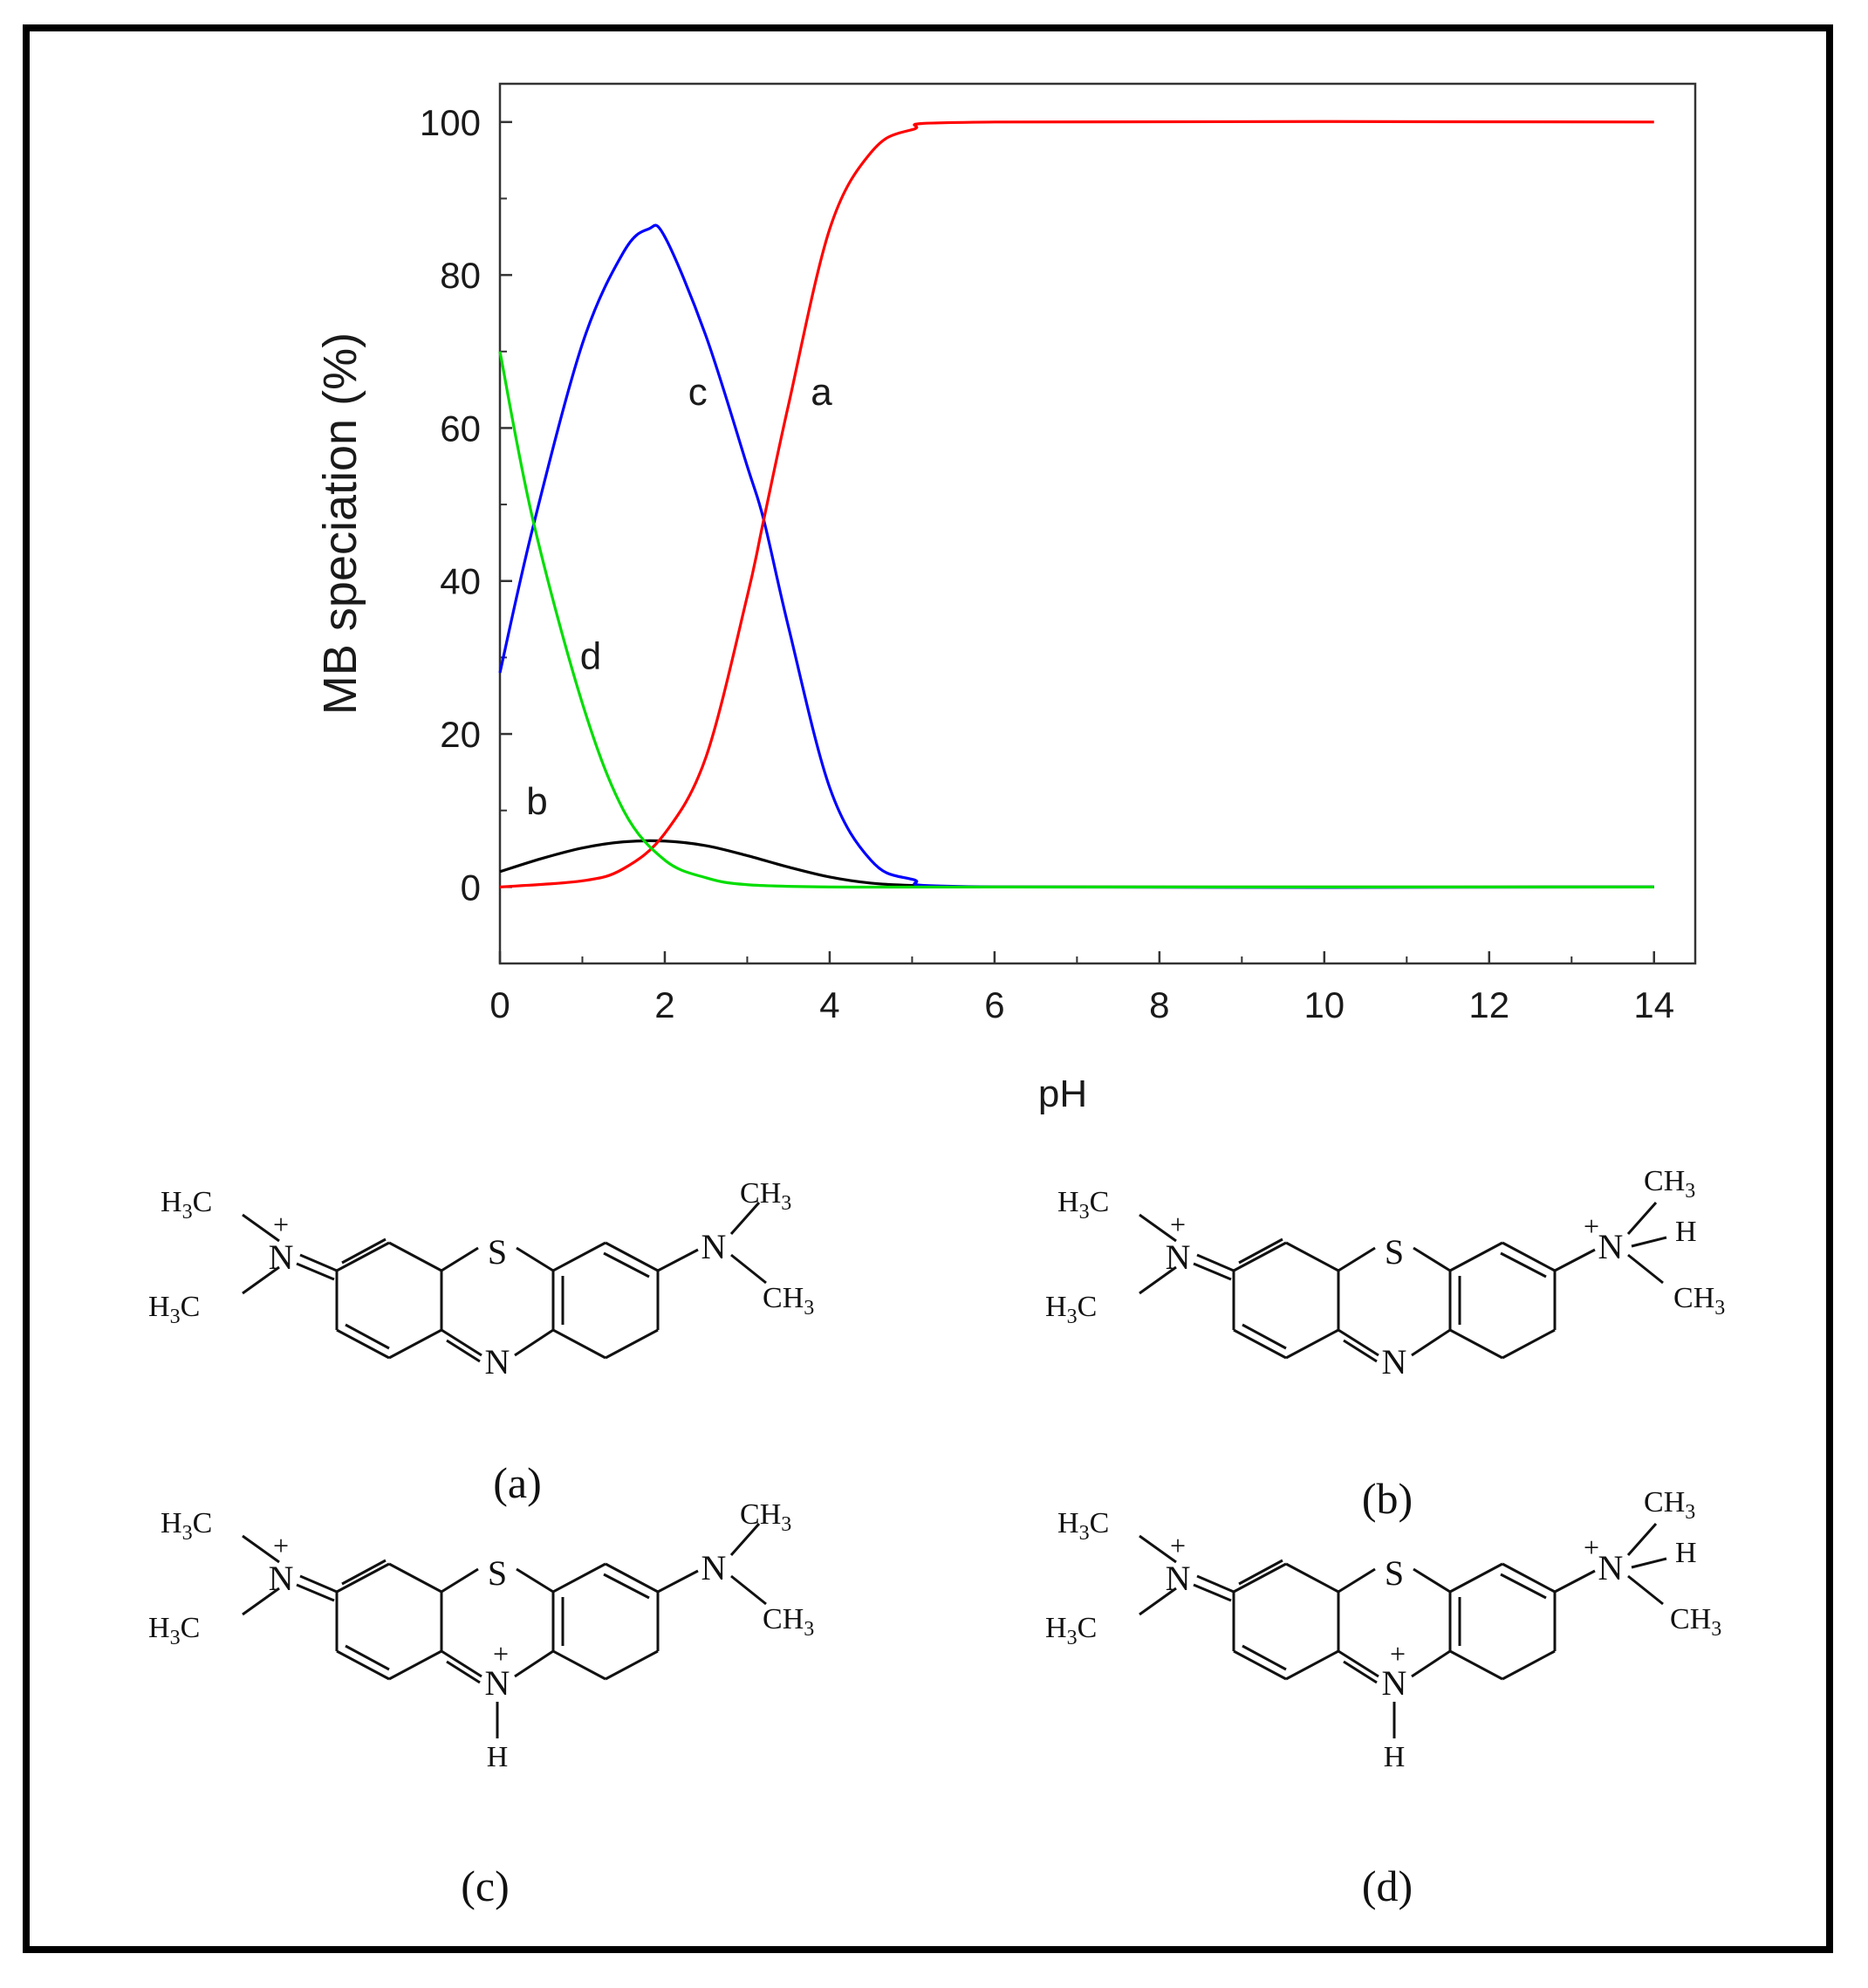  Describe the element at coordinates (664, 1004) in the screenshot. I see `x-tick-label: 2` at that location.